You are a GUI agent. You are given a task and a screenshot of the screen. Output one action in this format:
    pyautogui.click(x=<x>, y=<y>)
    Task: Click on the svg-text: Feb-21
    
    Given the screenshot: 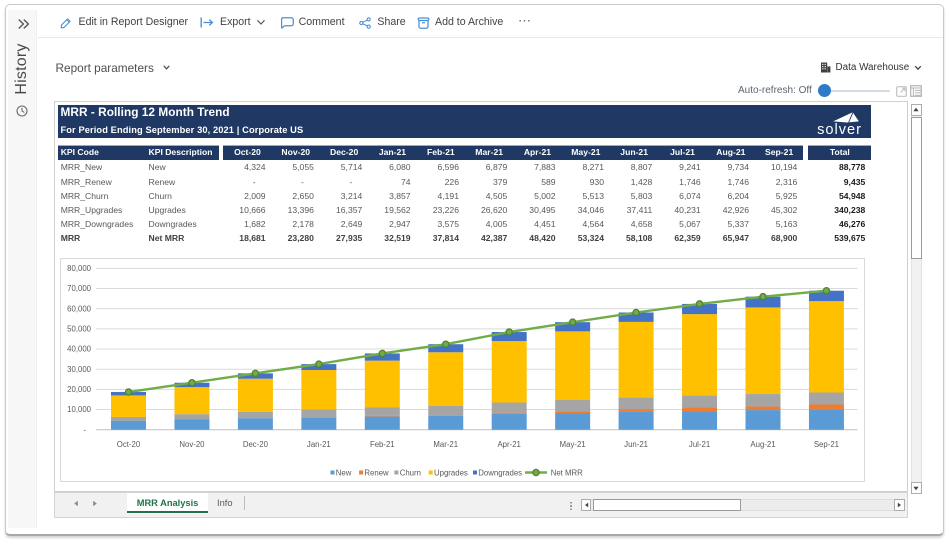 What is the action you would take?
    pyautogui.click(x=382, y=444)
    